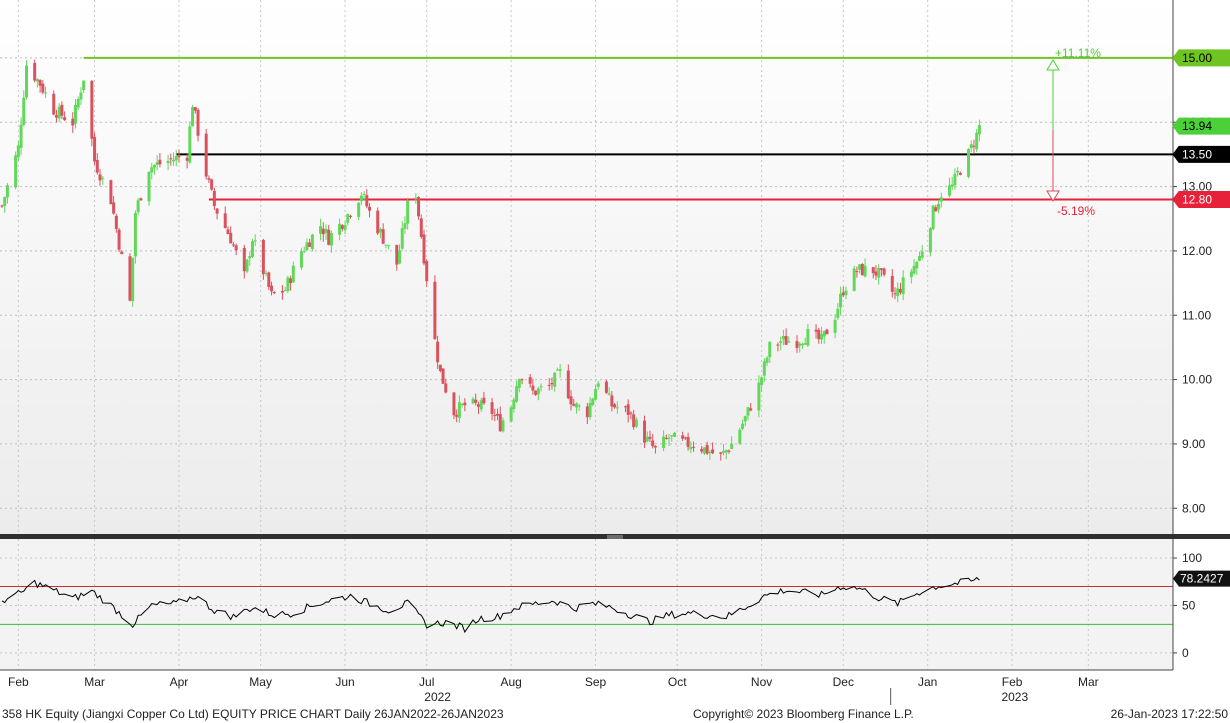 Image resolution: width=1230 pixels, height=723 pixels. I want to click on indicator-tick-label: 100, so click(1192, 558).